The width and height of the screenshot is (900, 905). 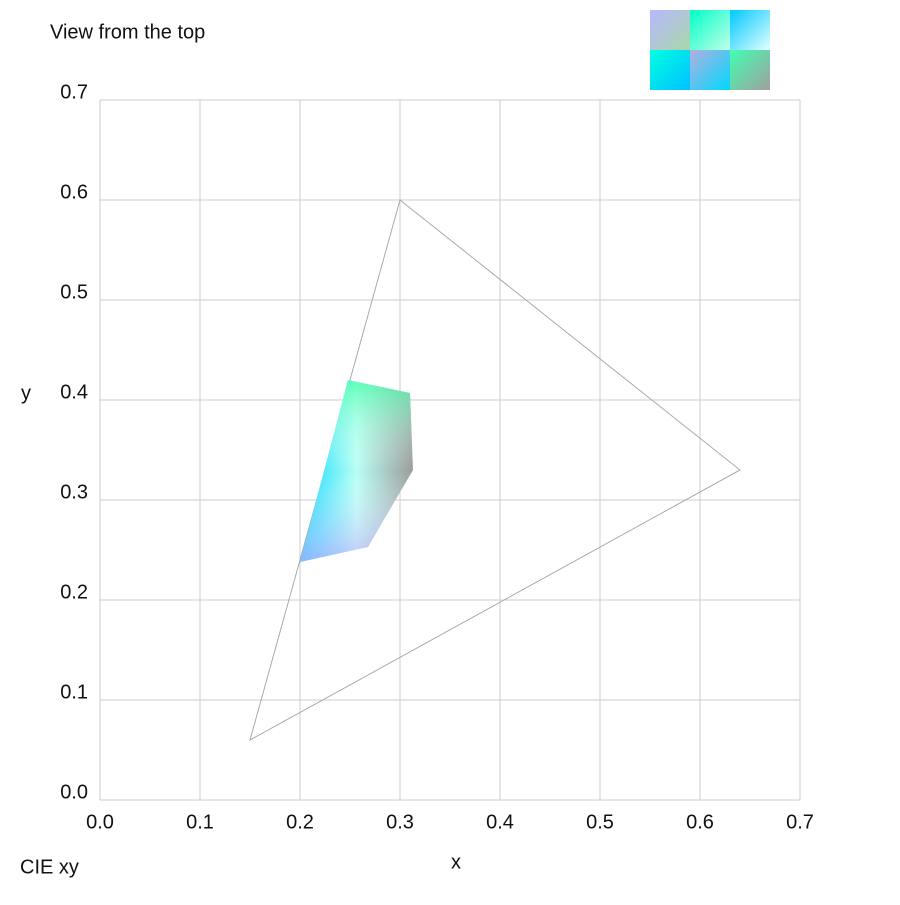 What do you see at coordinates (74, 192) in the screenshot?
I see `y-tick-label: 0.6` at bounding box center [74, 192].